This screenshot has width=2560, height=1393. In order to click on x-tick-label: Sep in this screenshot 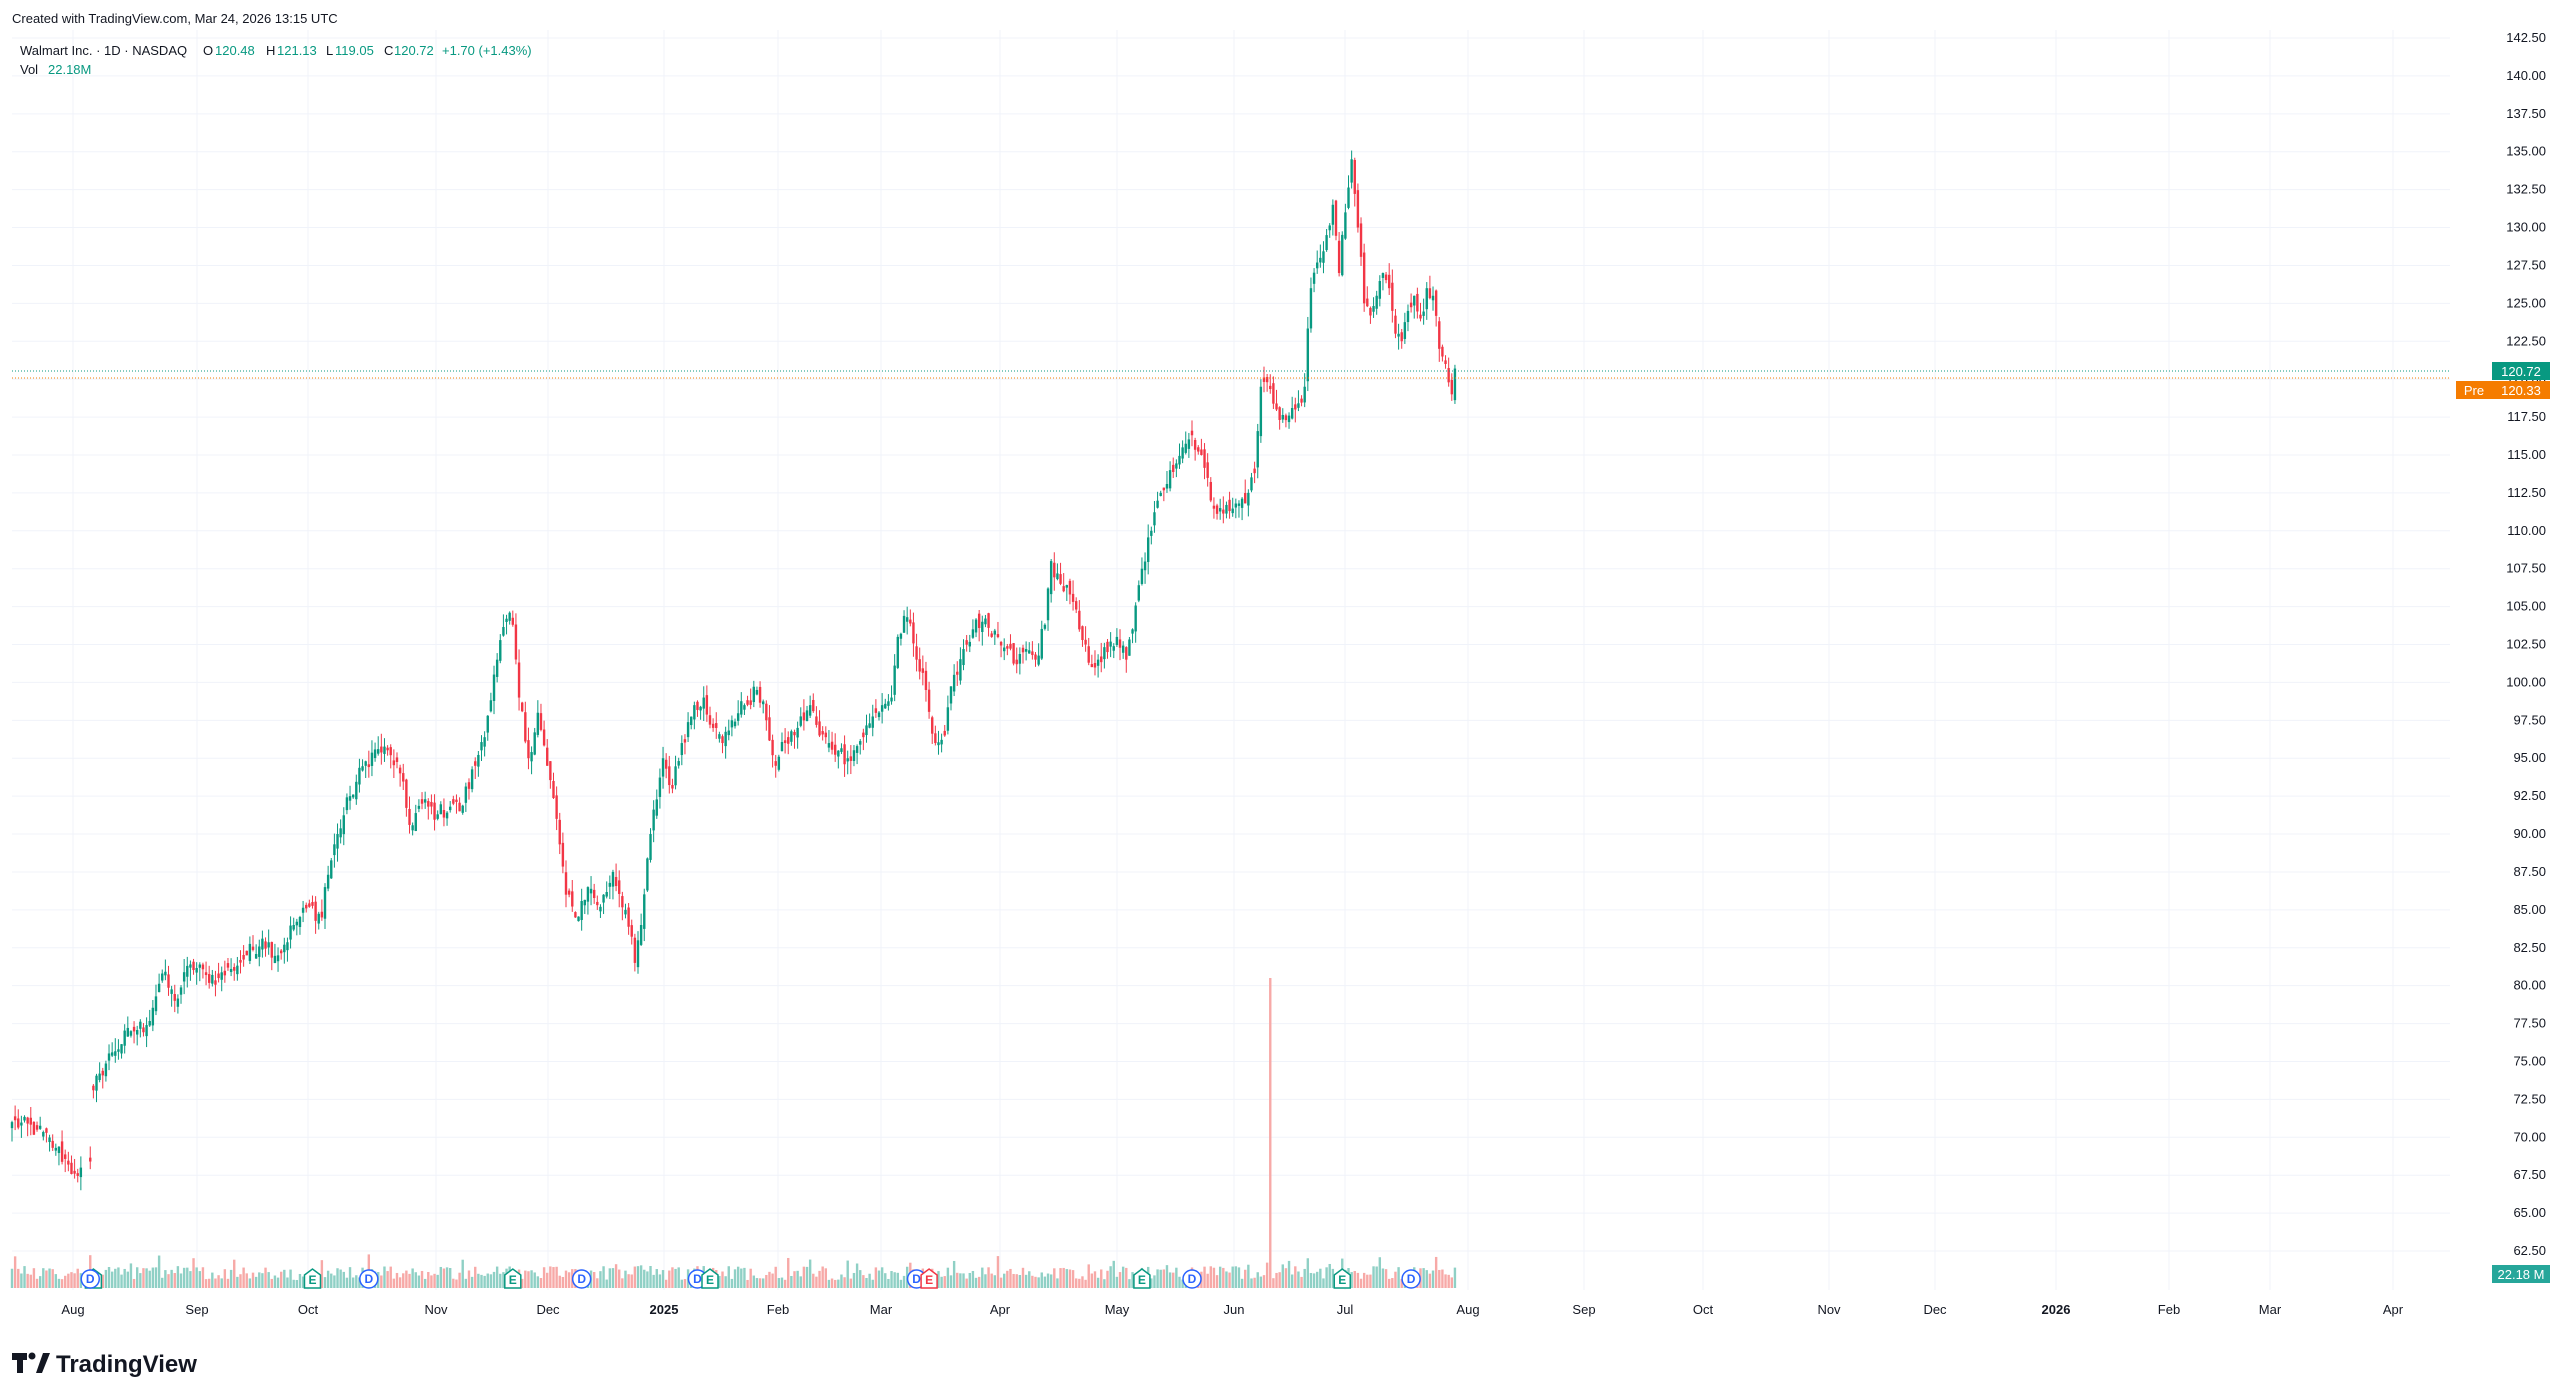, I will do `click(1583, 1309)`.